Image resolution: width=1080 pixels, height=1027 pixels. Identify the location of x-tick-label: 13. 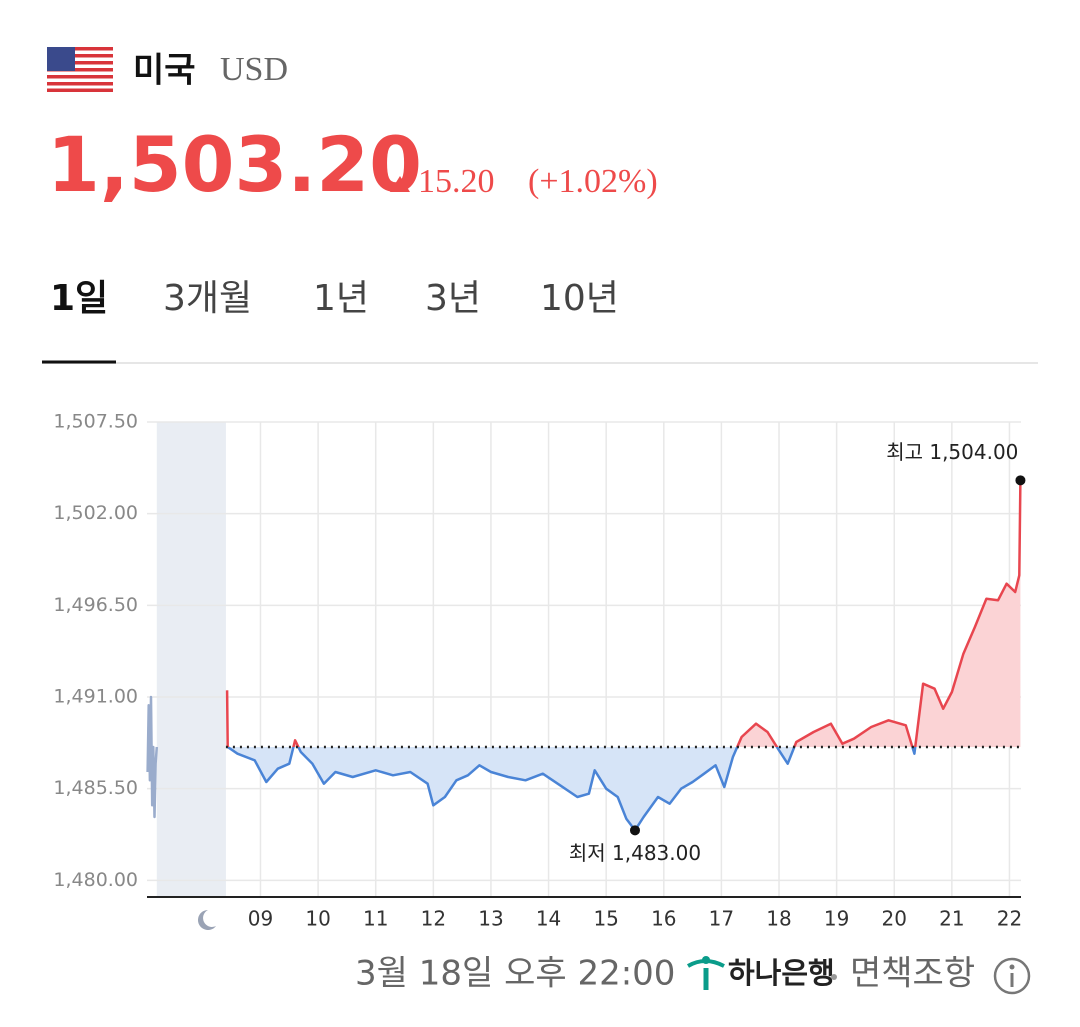
(490, 919).